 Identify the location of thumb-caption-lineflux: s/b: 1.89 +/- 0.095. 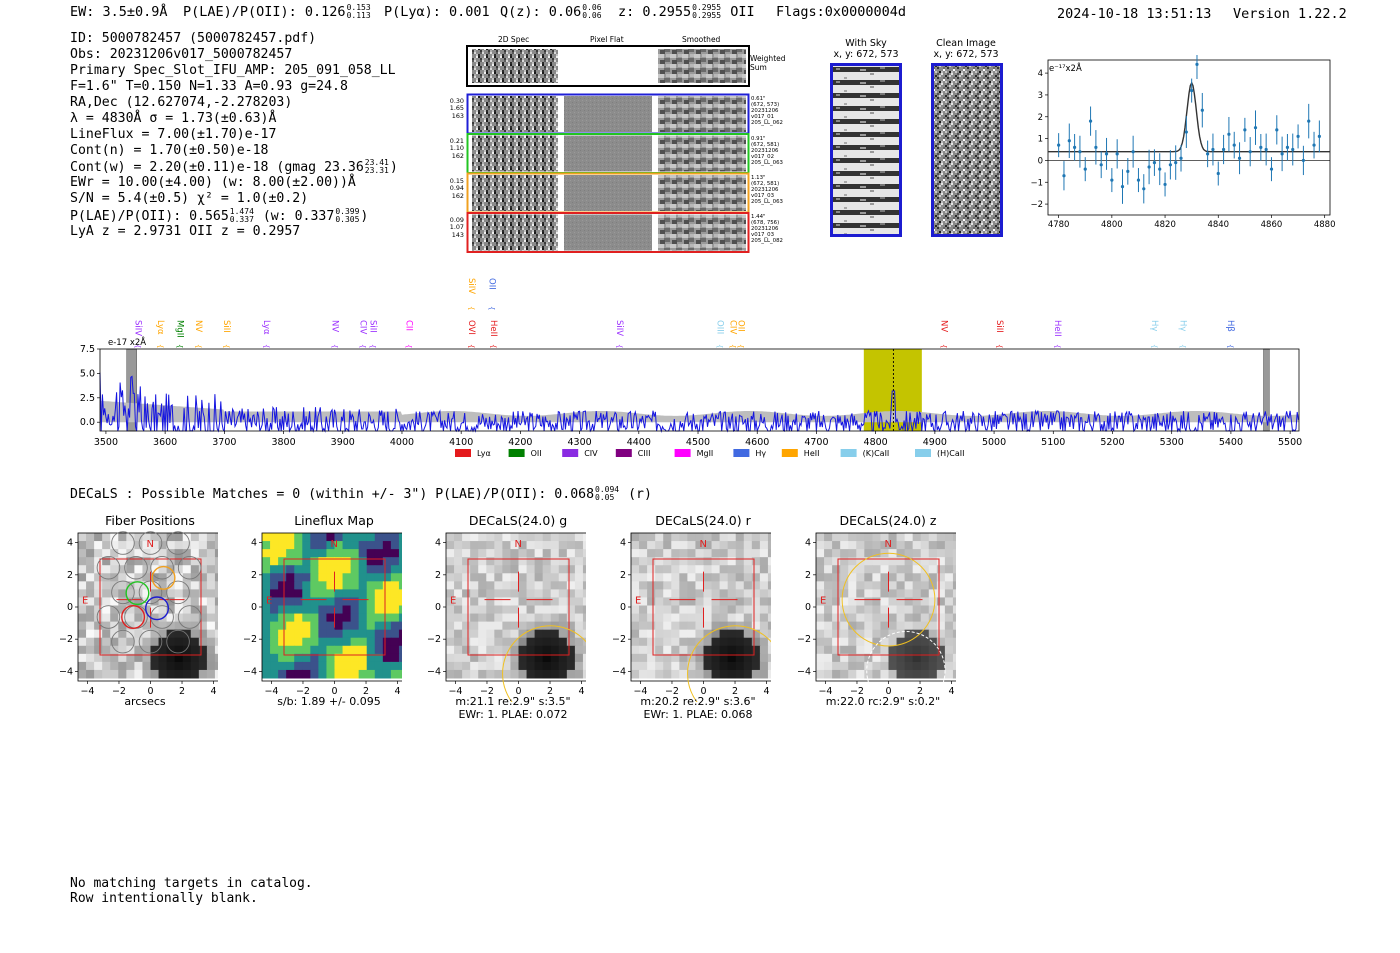
(329, 701).